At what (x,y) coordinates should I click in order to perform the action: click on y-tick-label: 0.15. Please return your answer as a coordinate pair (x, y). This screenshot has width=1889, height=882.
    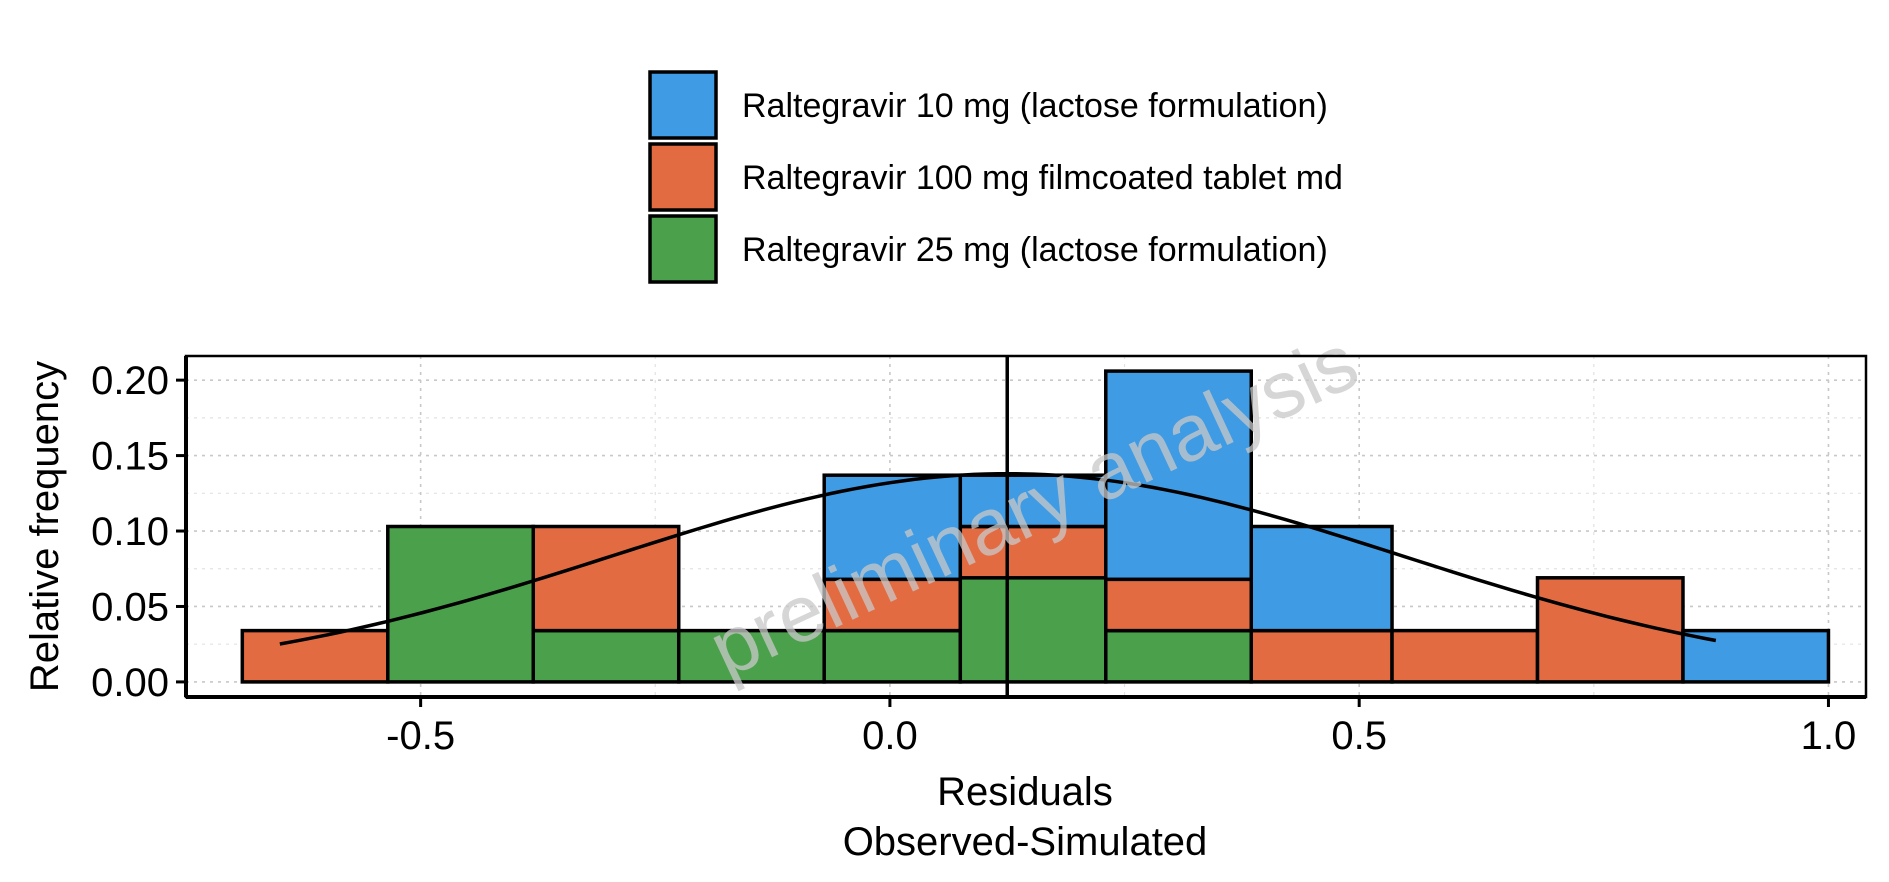
    Looking at the image, I should click on (130, 457).